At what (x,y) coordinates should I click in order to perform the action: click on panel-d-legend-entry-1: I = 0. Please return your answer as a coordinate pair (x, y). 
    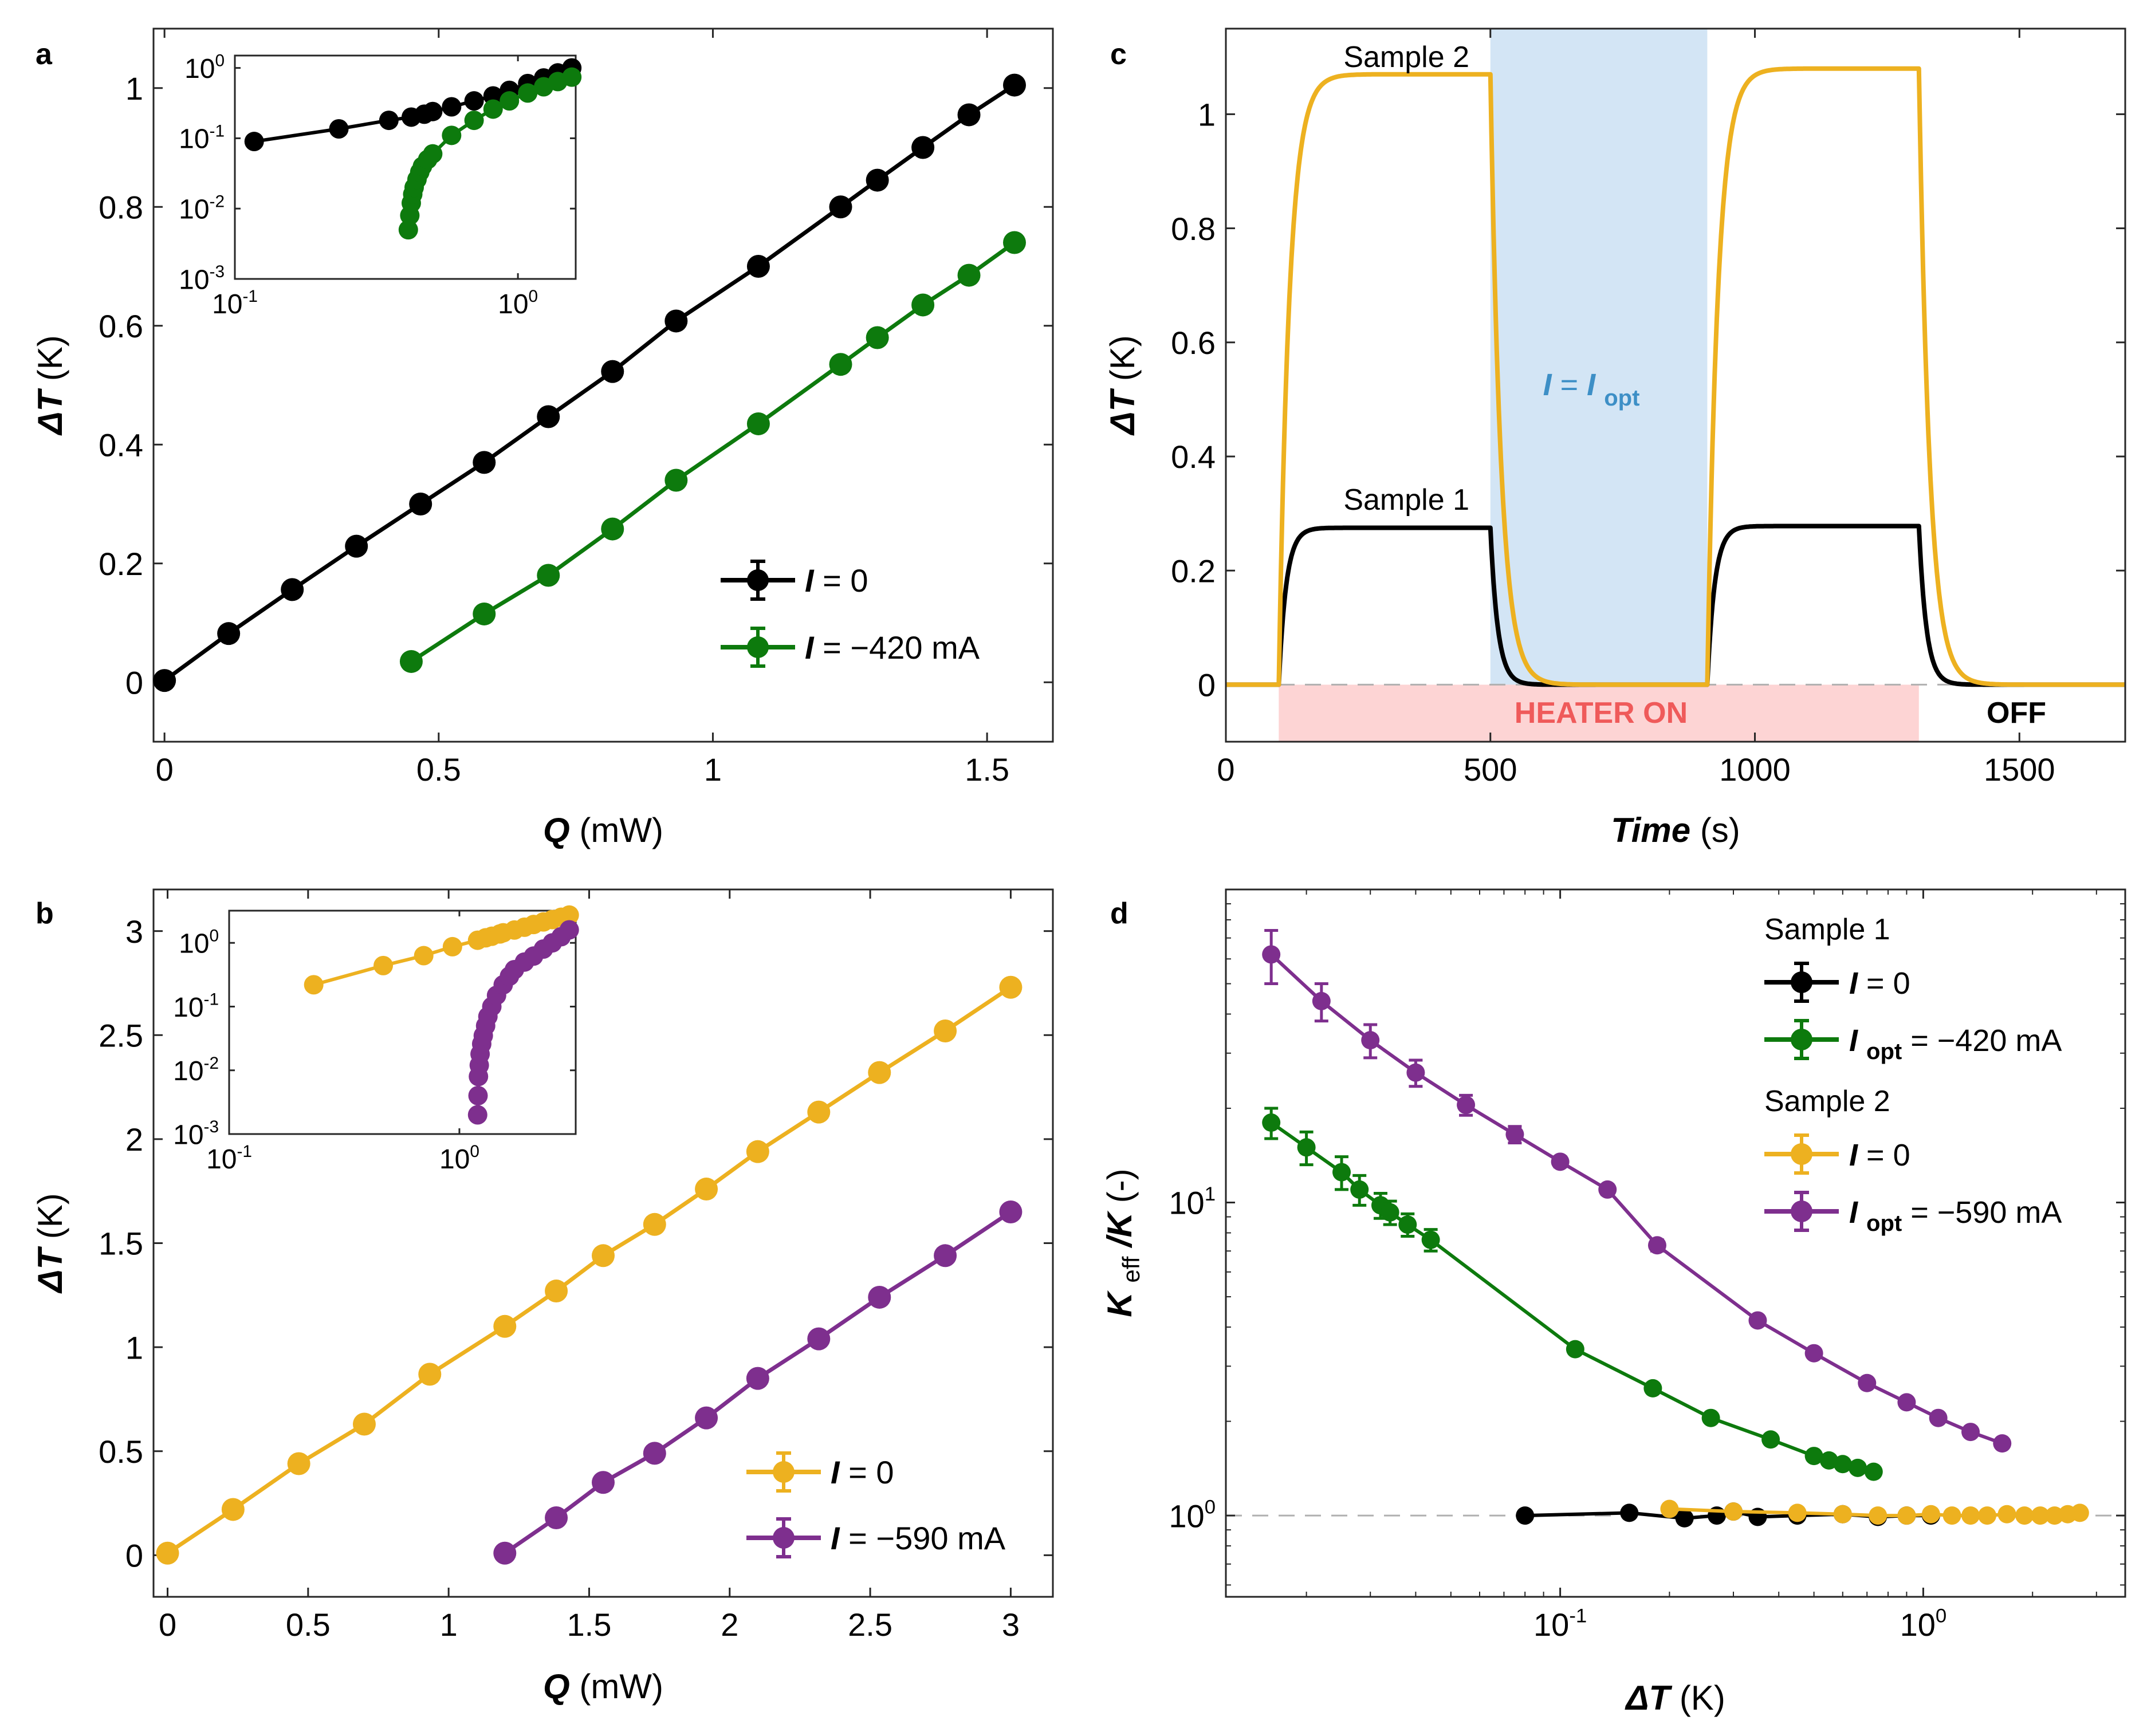
    Looking at the image, I should click on (1837, 982).